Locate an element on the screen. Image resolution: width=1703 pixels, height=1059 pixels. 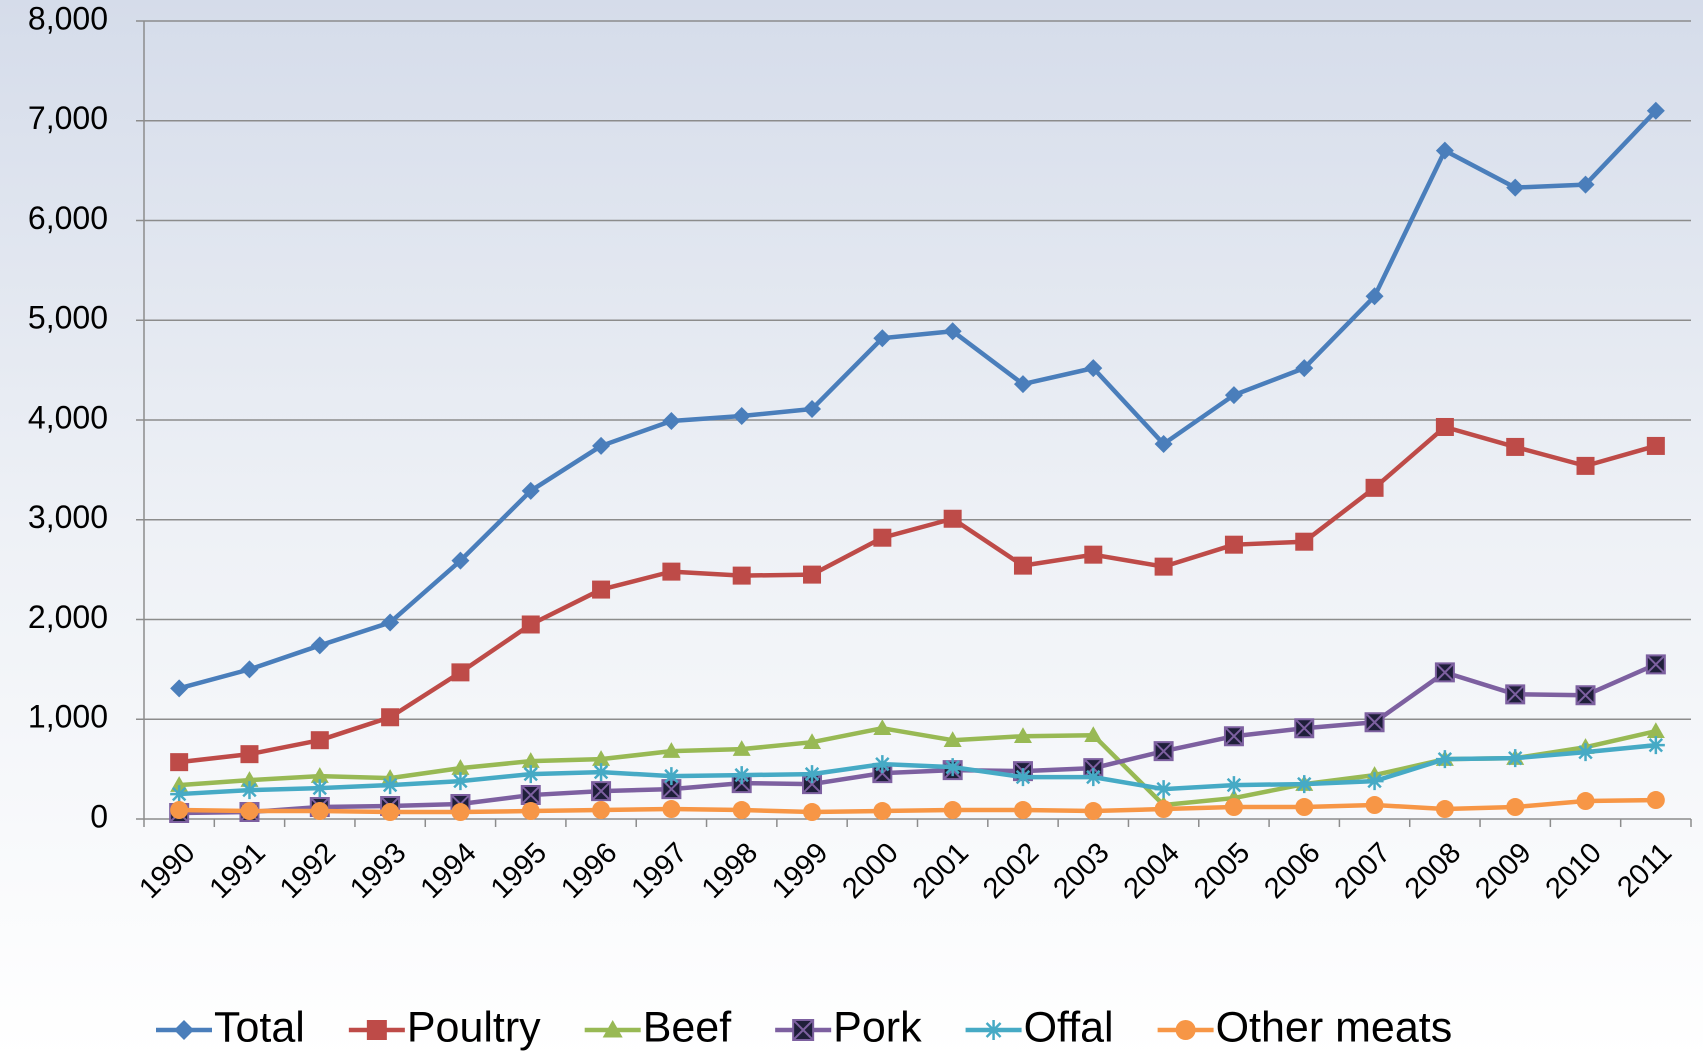
y-tick-label: 8,000 is located at coordinates (68, 18).